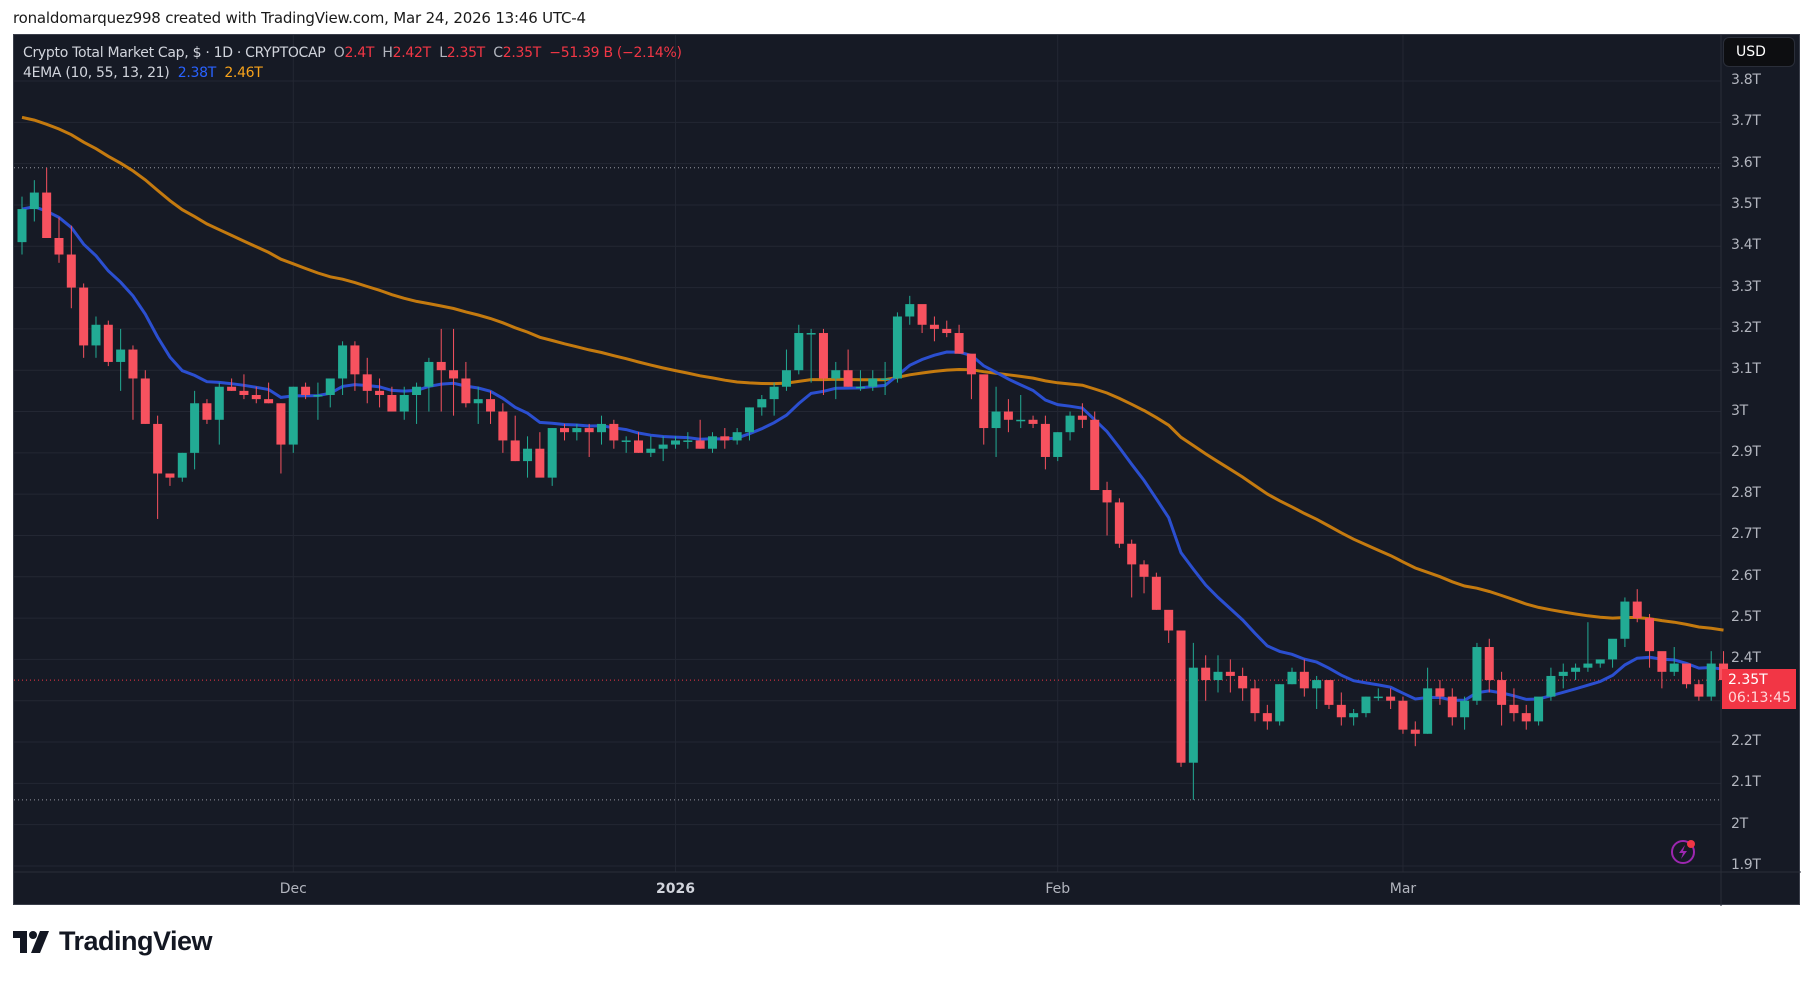 The width and height of the screenshot is (1814, 981). What do you see at coordinates (1759, 52) in the screenshot?
I see `currency-button: USD` at bounding box center [1759, 52].